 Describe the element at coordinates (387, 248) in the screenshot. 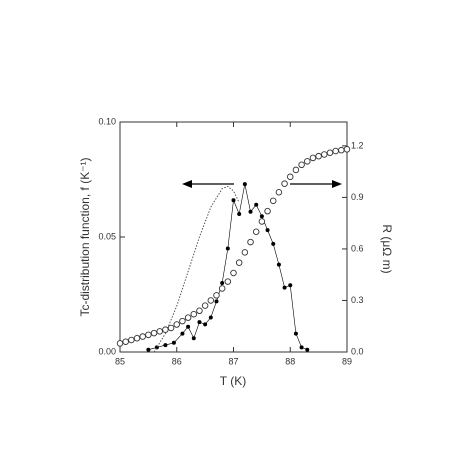

I see `y2-axis-label: R (μΩ m)` at that location.